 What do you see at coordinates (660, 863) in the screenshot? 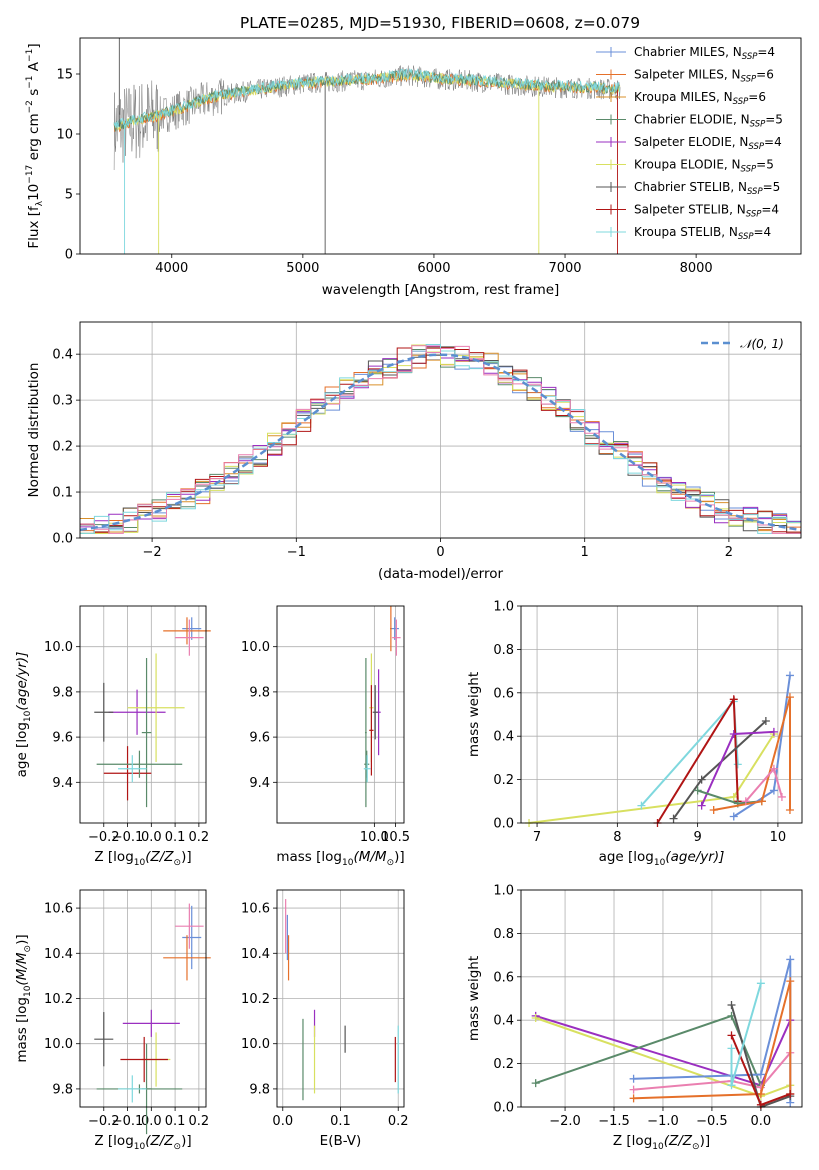
I see `weight_vs_age-xlabel-sub: 10` at bounding box center [660, 863].